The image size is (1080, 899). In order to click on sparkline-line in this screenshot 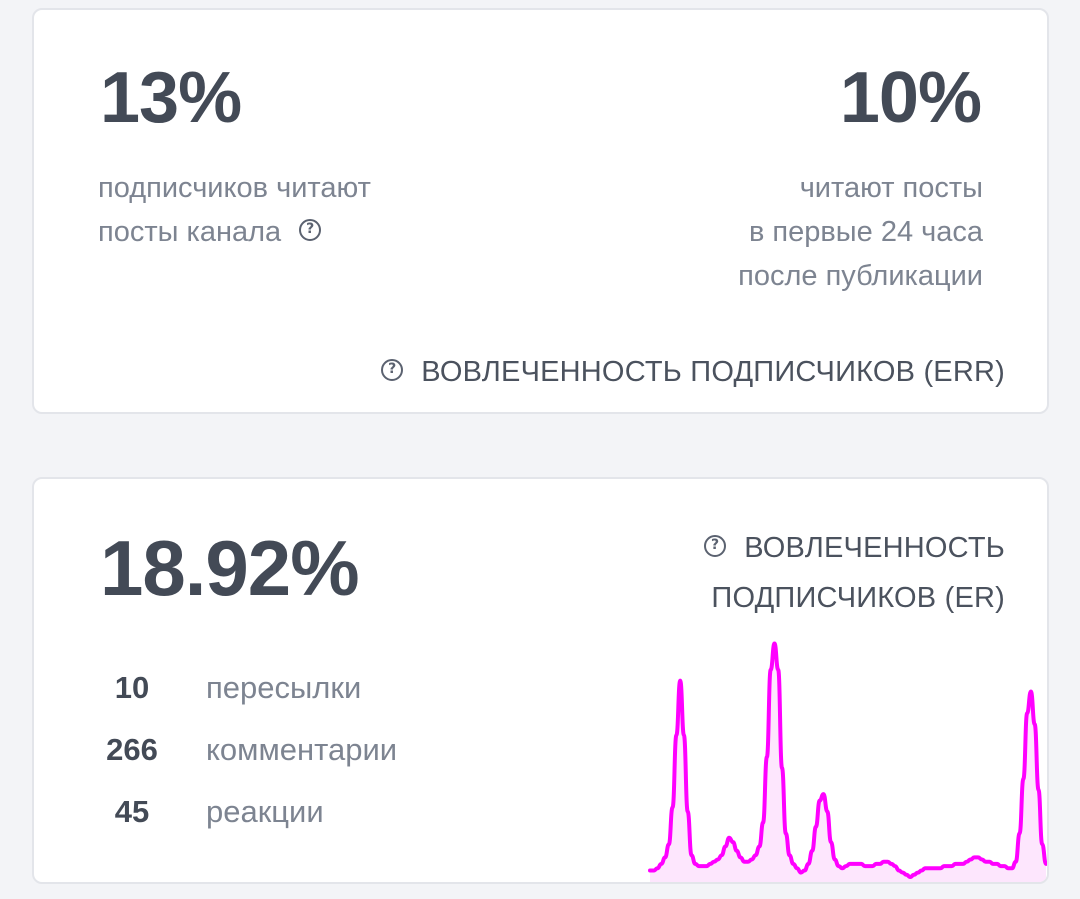, I will do `click(847, 760)`.